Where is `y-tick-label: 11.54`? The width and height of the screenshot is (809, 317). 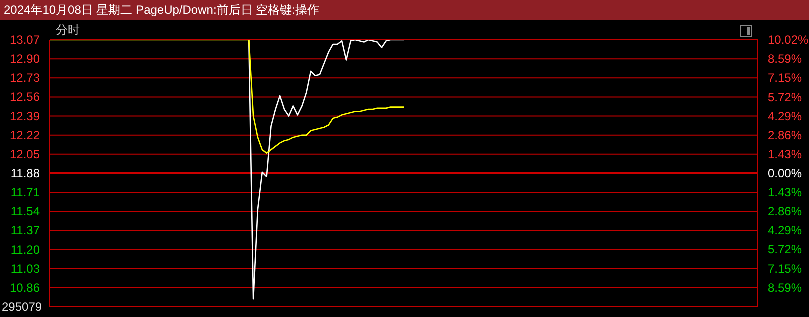
y-tick-label: 11.54 is located at coordinates (25, 211).